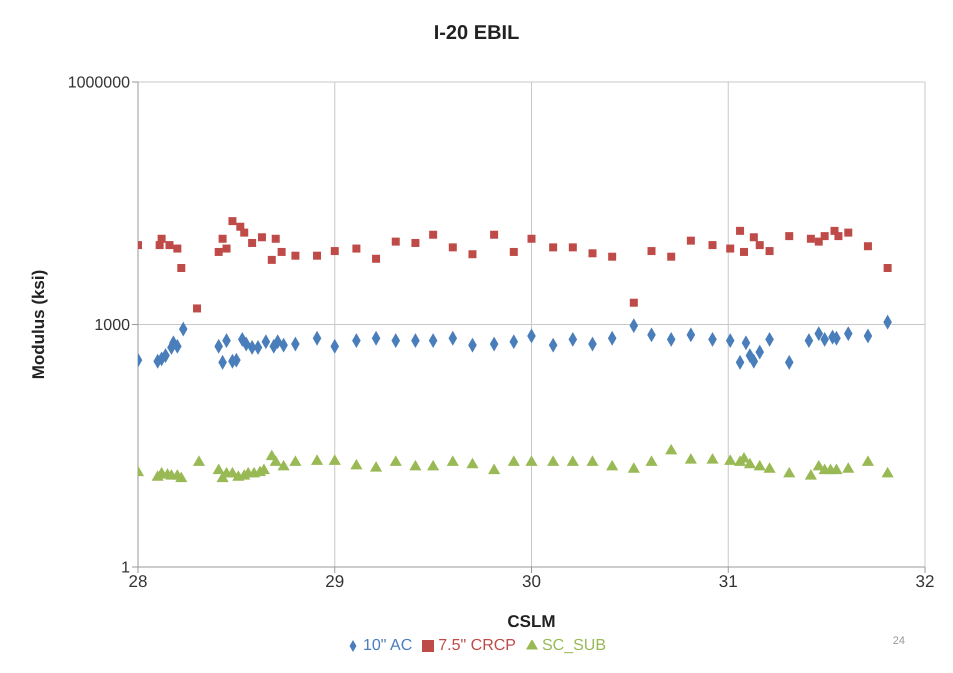 The height and width of the screenshot is (673, 953). Describe the element at coordinates (38, 325) in the screenshot. I see `y-axis-title: Modulus (ksi)` at that location.